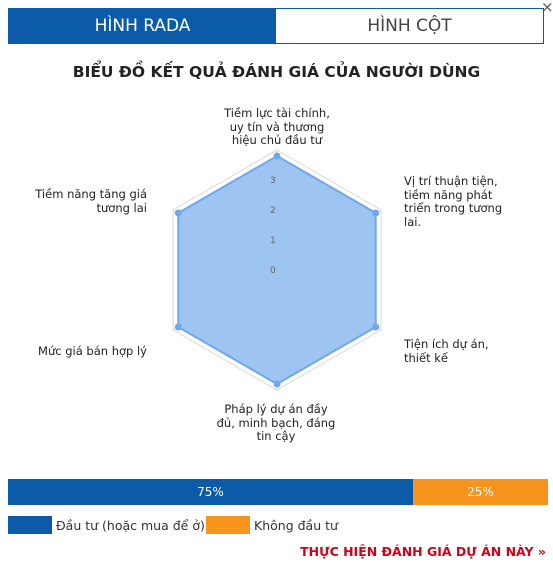 Image resolution: width=553 pixels, height=571 pixels. I want to click on legend-swatch-no-invest, so click(228, 525).